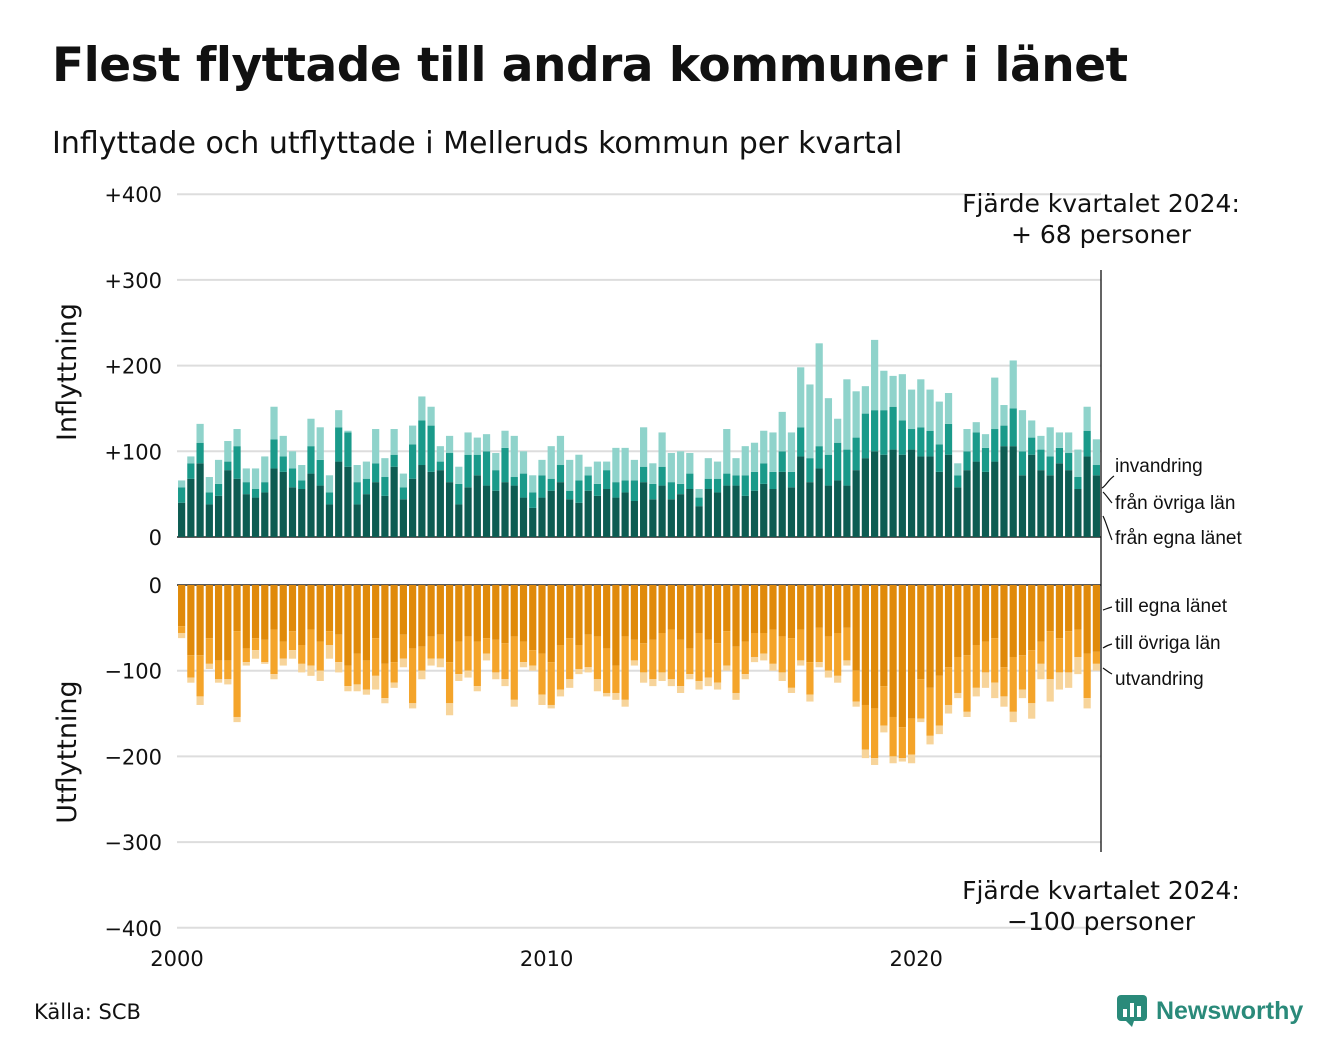 The height and width of the screenshot is (1060, 1340). What do you see at coordinates (67, 372) in the screenshot?
I see `y-axis-title-top: Inflyttning` at bounding box center [67, 372].